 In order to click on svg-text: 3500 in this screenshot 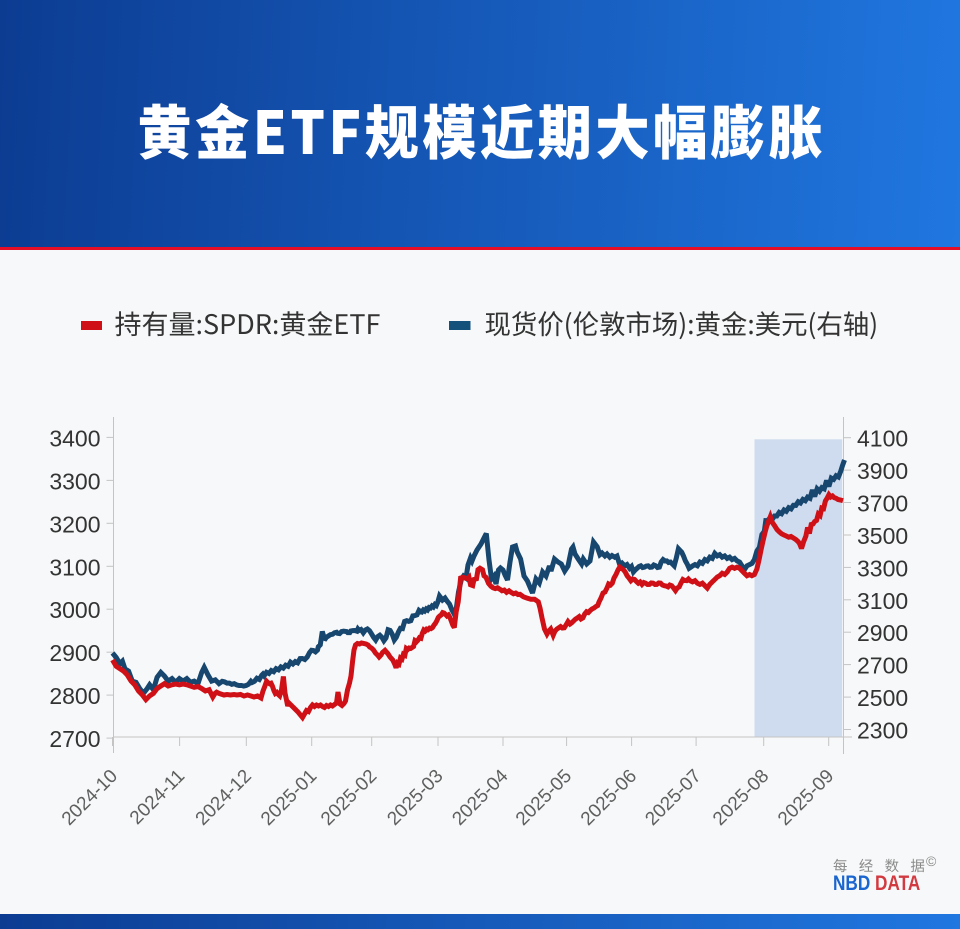, I will do `click(882, 536)`.